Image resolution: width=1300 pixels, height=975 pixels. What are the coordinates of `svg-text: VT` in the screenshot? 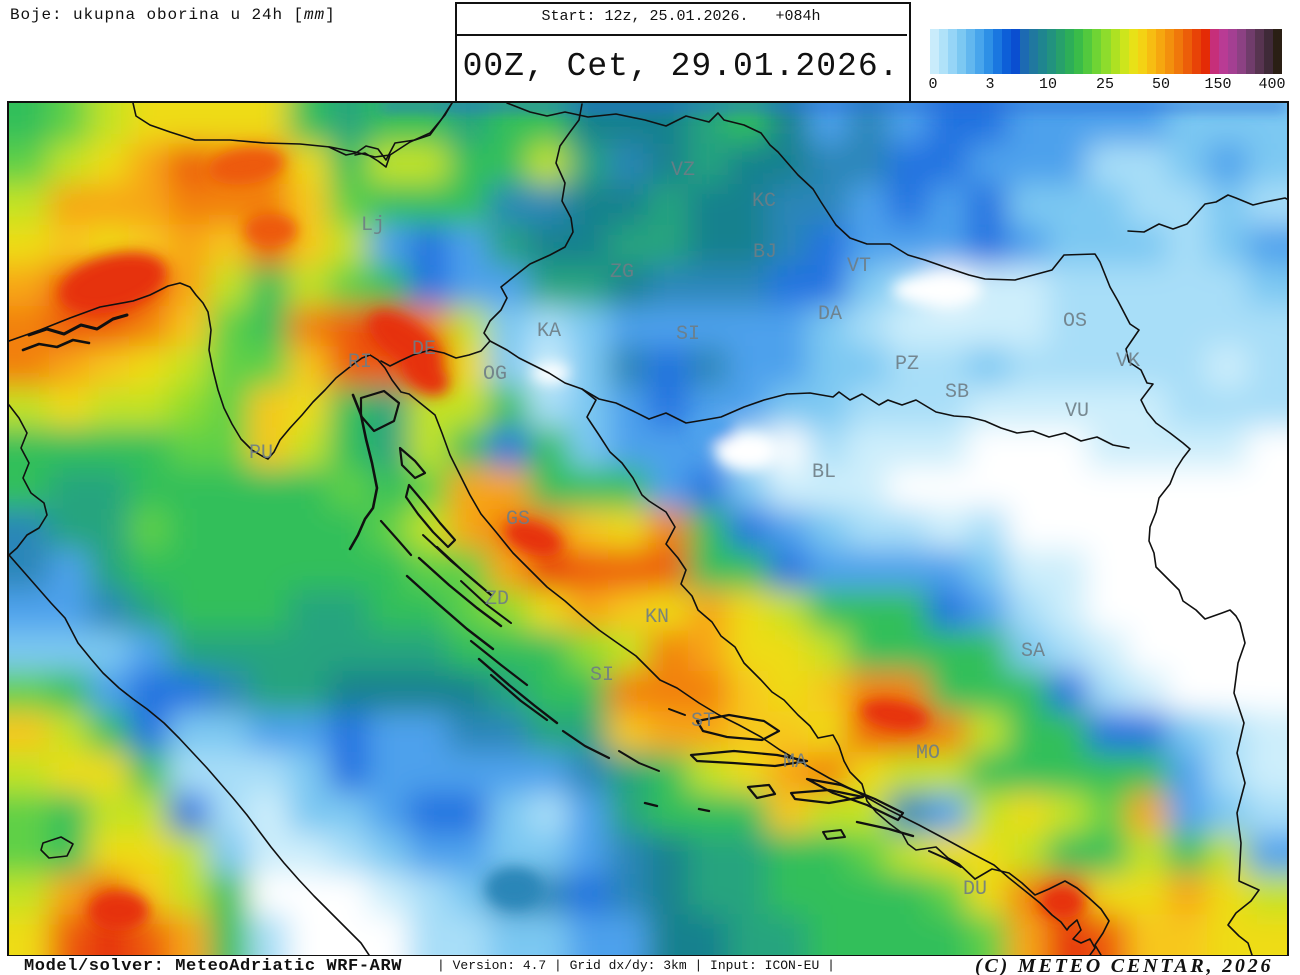 It's located at (859, 266).